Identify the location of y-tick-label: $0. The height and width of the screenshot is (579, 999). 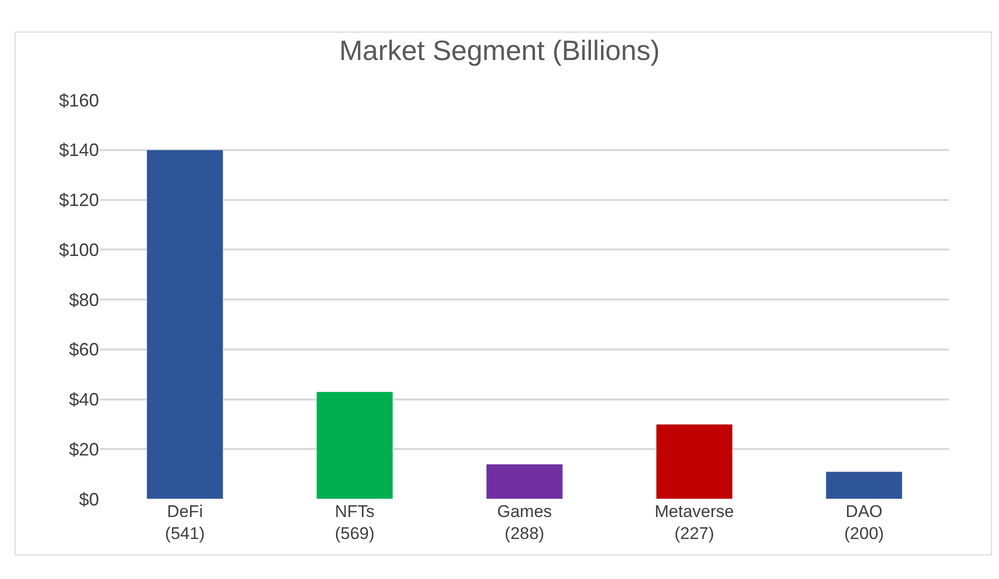
(88, 499).